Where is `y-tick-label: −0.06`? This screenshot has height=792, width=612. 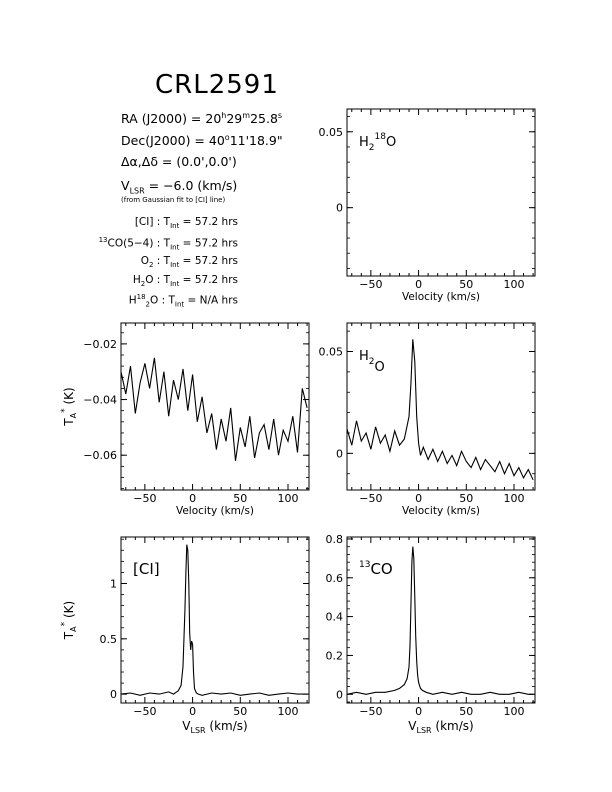
y-tick-label: −0.06 is located at coordinates (100, 455).